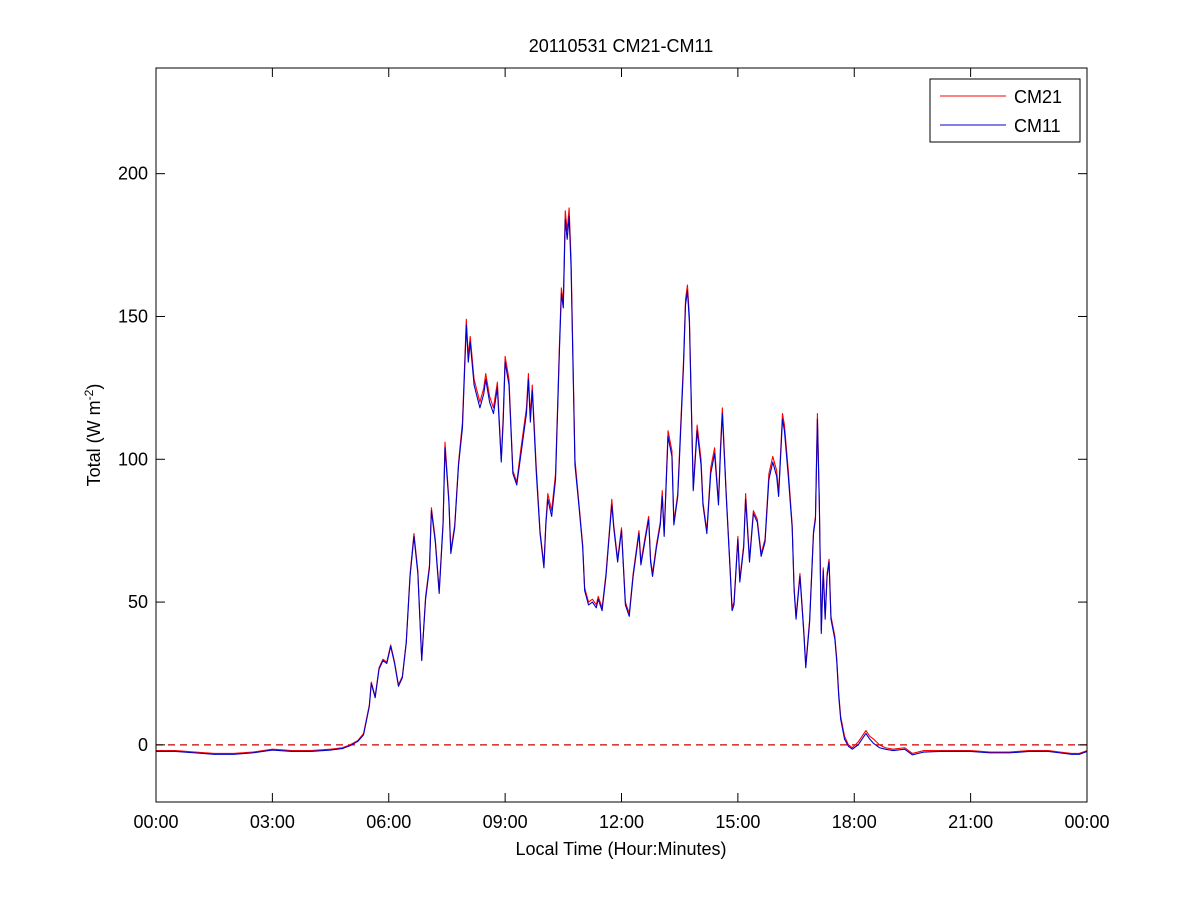 The height and width of the screenshot is (901, 1201). What do you see at coordinates (138, 602) in the screenshot?
I see `y-tick-label: 50` at bounding box center [138, 602].